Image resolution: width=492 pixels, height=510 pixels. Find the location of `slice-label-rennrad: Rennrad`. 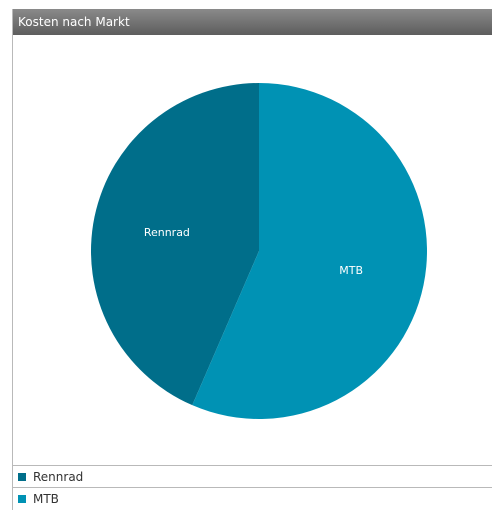

slice-label-rennrad: Rennrad is located at coordinates (167, 232).